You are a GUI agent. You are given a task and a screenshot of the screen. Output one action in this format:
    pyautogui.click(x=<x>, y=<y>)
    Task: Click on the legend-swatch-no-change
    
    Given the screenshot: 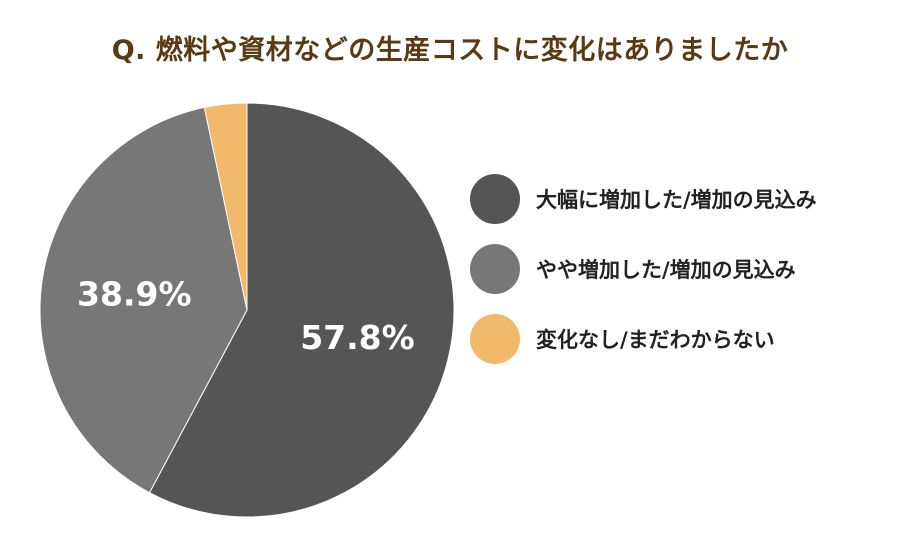 What is the action you would take?
    pyautogui.click(x=495, y=339)
    